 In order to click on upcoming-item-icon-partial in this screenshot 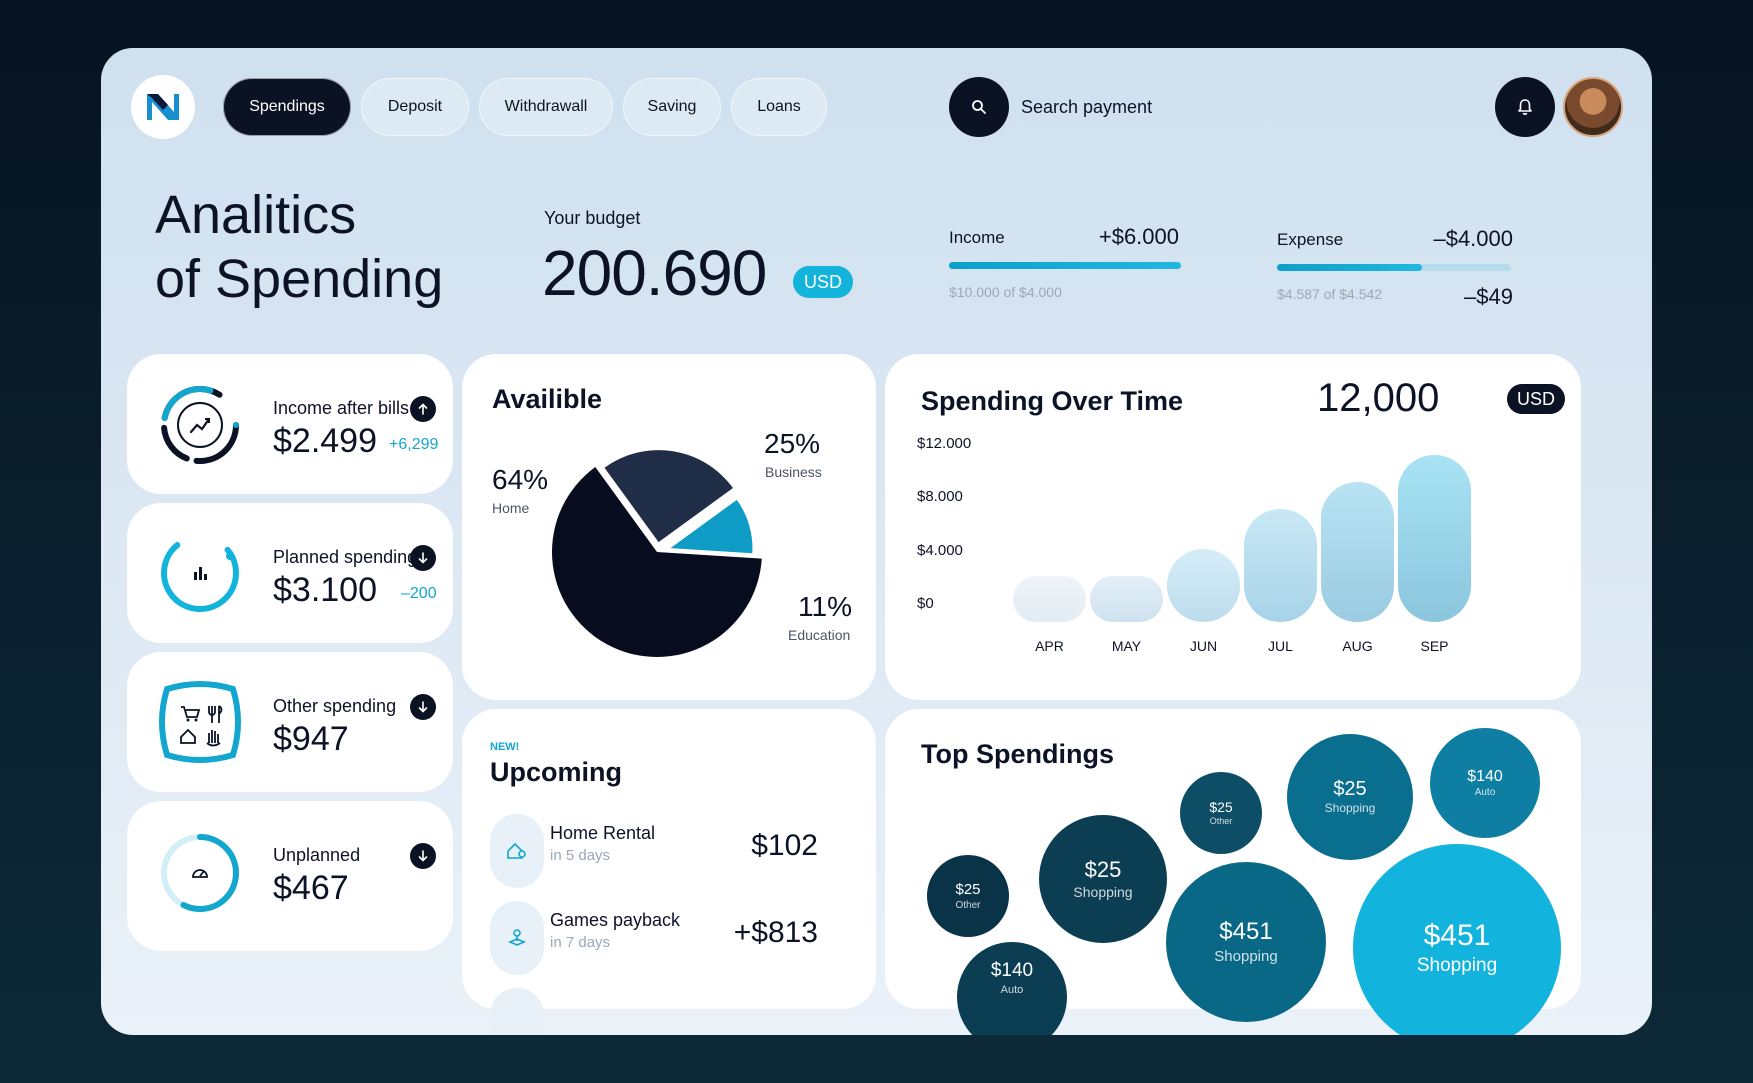, I will do `click(517, 1011)`.